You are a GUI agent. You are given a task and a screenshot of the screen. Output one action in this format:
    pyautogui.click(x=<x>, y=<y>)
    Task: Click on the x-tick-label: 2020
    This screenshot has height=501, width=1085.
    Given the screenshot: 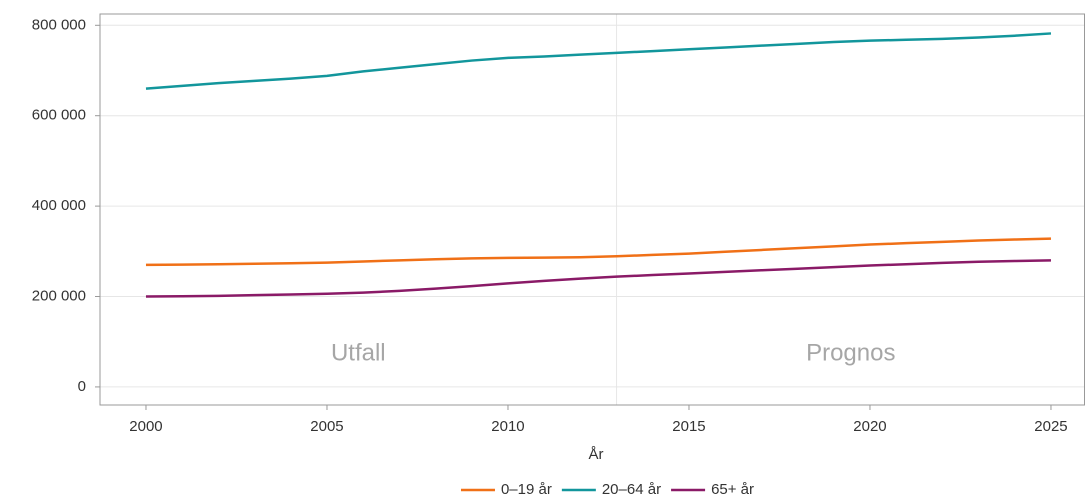 What is the action you would take?
    pyautogui.click(x=869, y=426)
    